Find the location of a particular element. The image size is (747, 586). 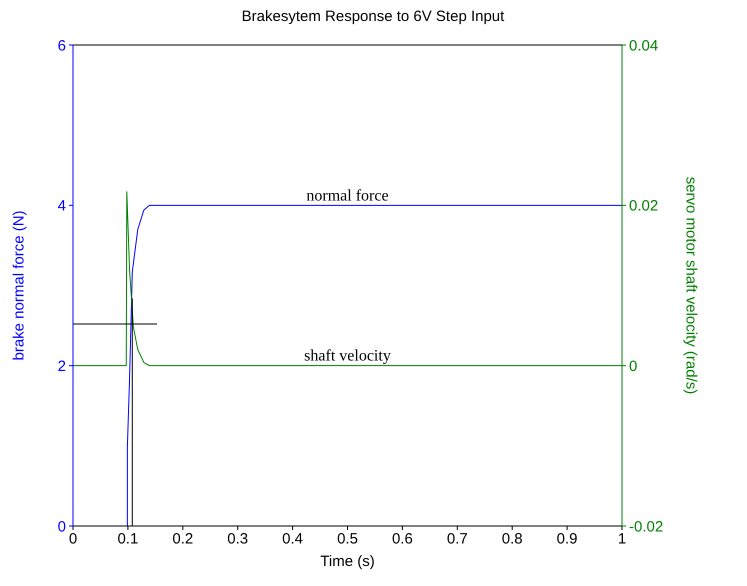

x-tick-label: 0.3 is located at coordinates (237, 539).